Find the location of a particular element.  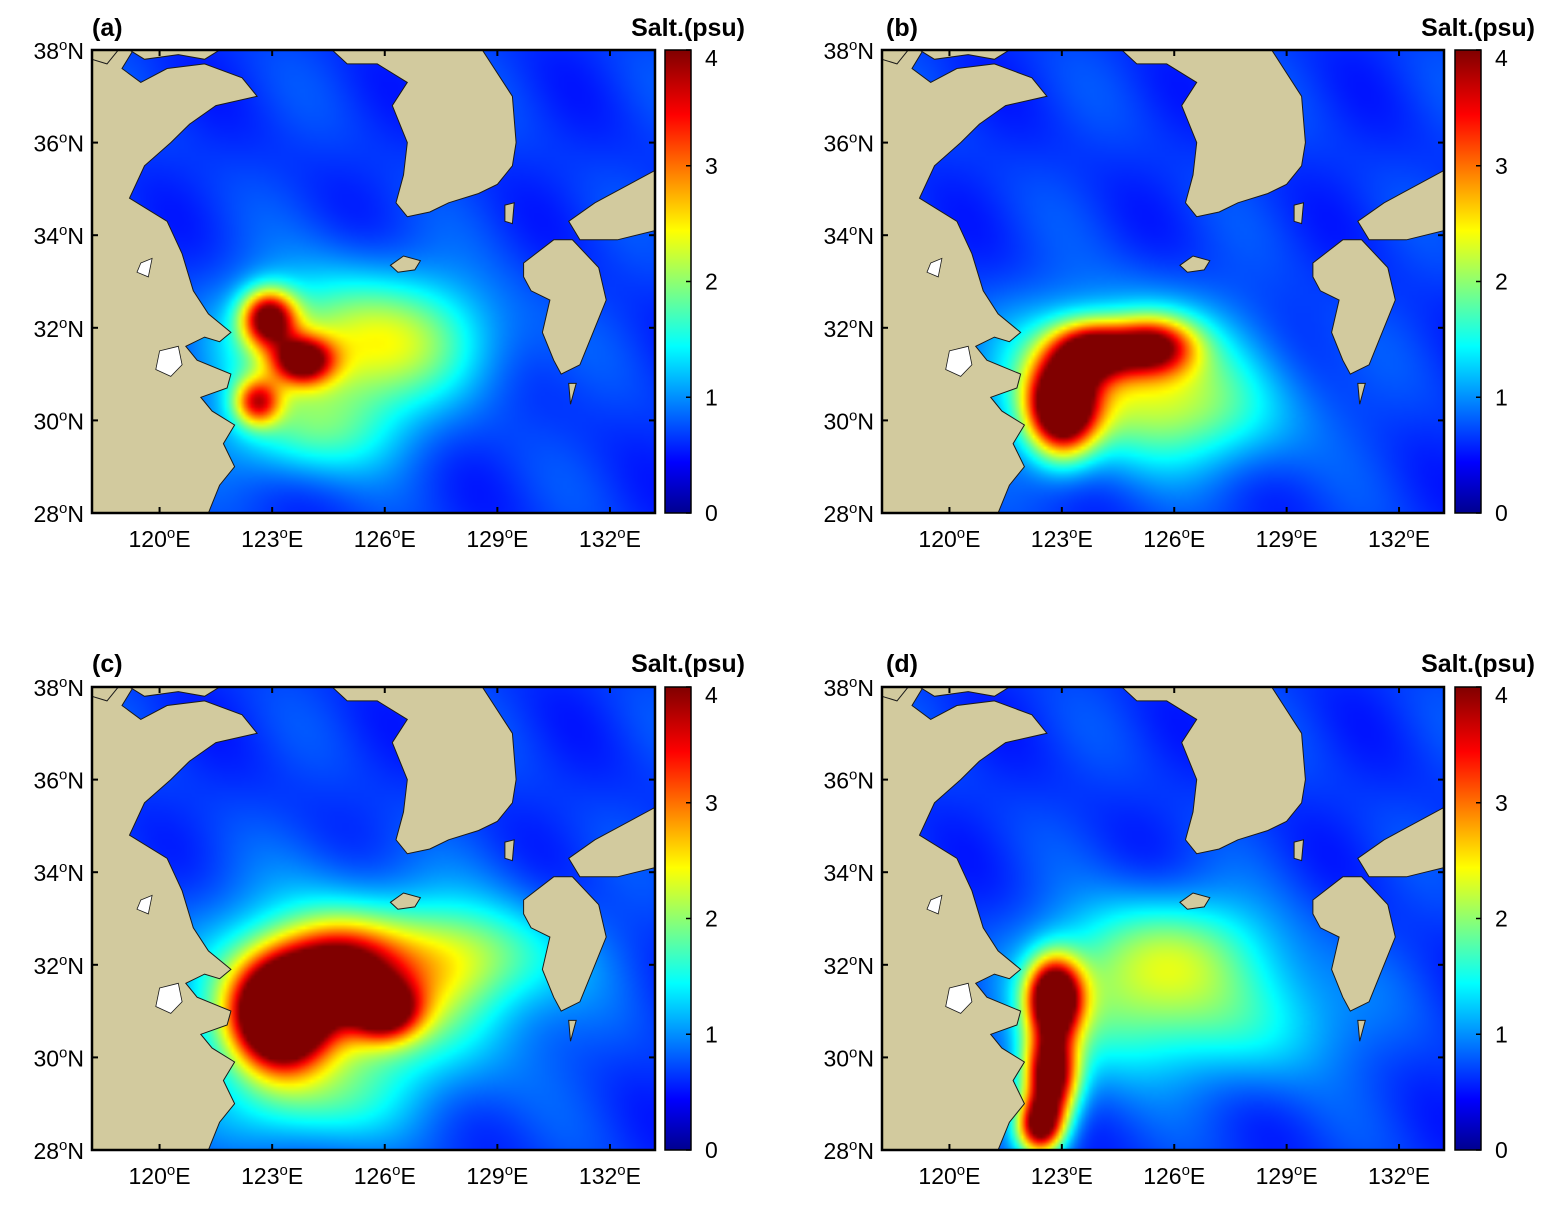

panel-label: (b) is located at coordinates (902, 28).